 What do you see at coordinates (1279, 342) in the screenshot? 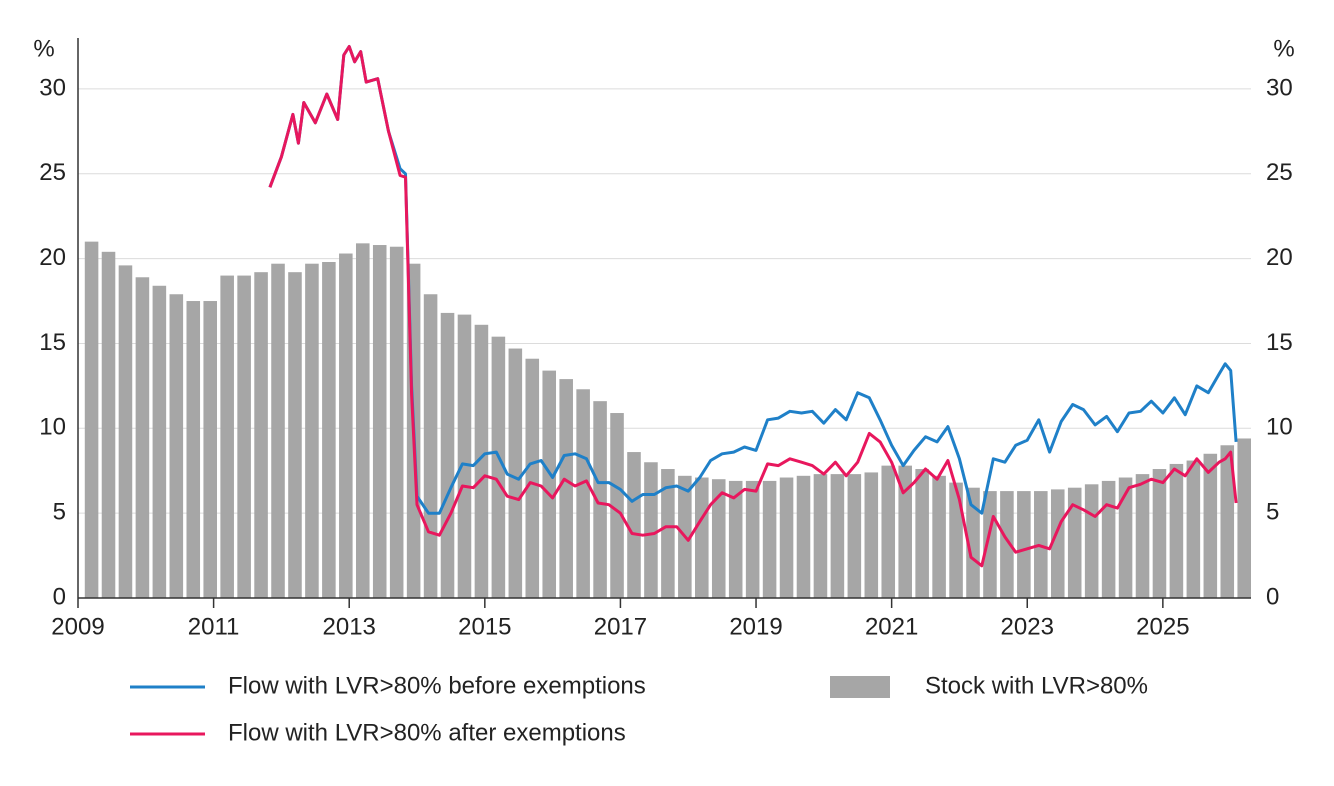
I see `y2-tick-label: 15` at bounding box center [1279, 342].